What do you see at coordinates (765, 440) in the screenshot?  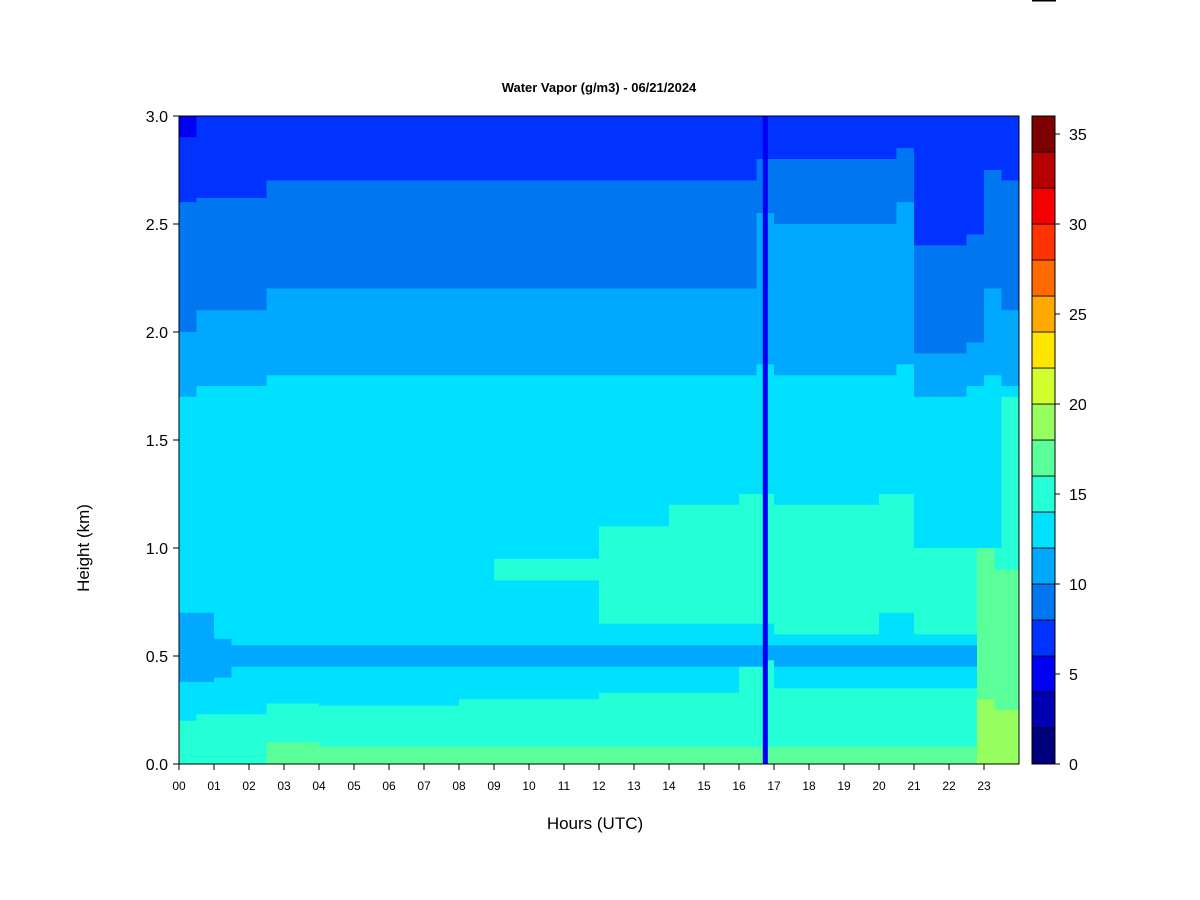 I see `data-gap-line` at bounding box center [765, 440].